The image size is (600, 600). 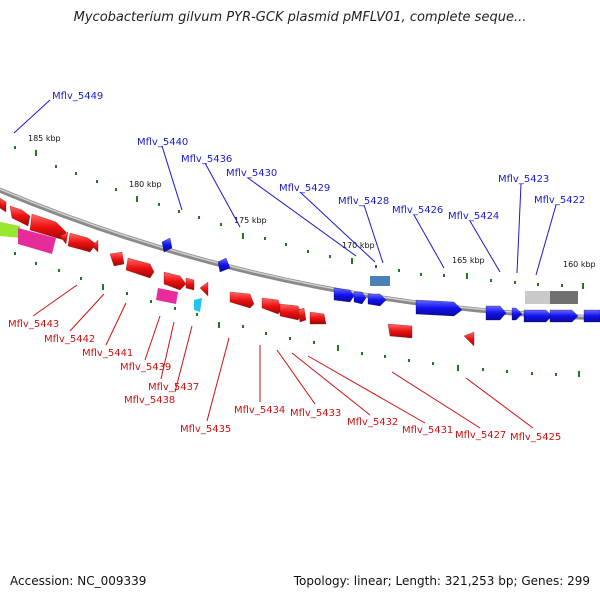 I want to click on kbp-label: 170 kbp, so click(x=358, y=245).